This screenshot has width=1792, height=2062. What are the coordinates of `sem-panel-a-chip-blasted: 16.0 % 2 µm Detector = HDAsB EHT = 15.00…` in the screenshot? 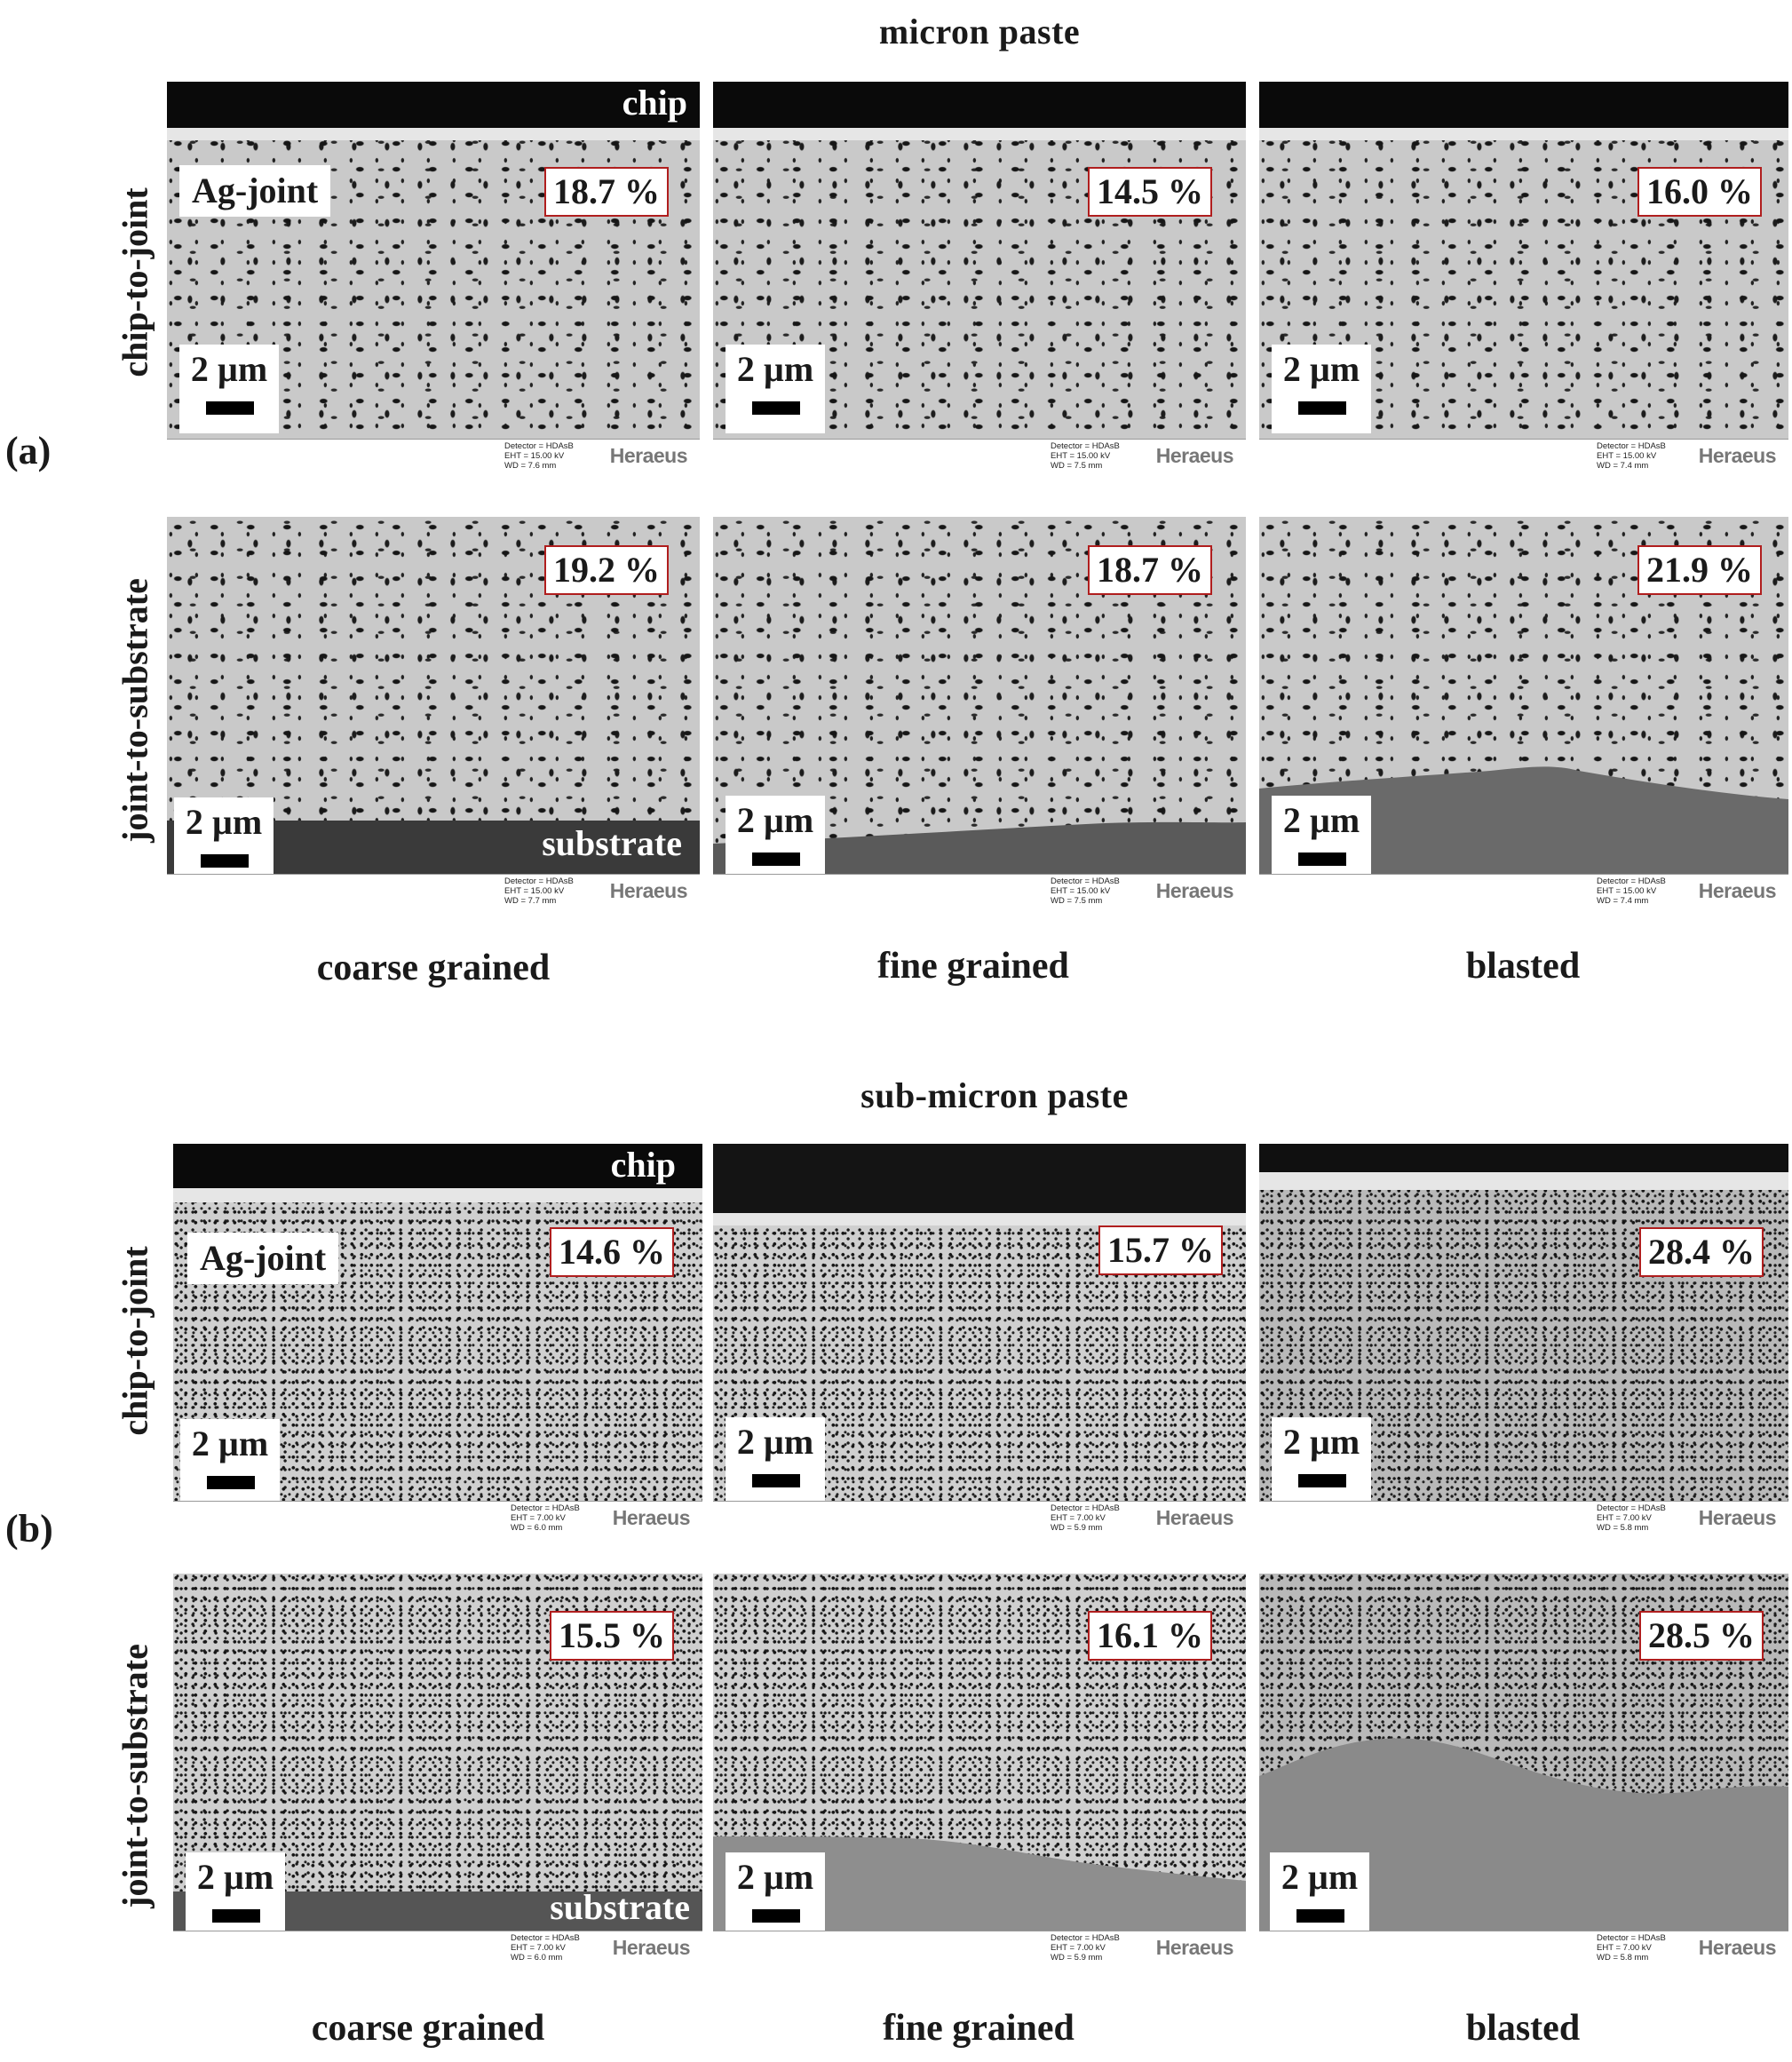 It's located at (1523, 282).